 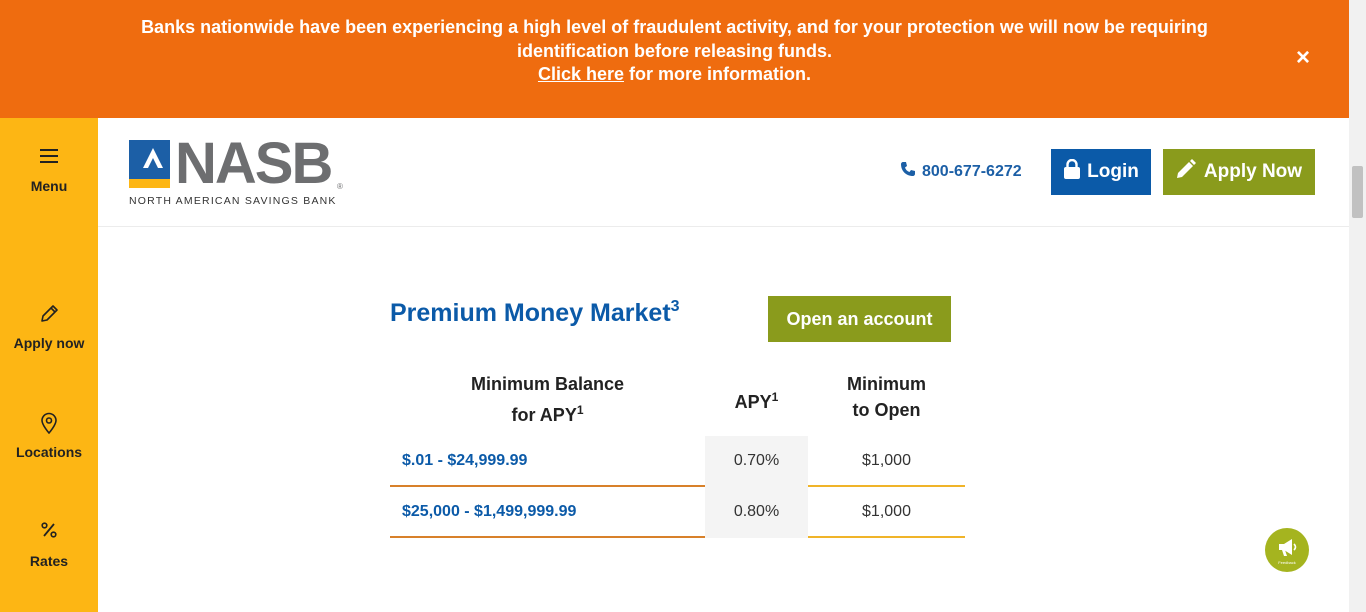 I want to click on logo-subtitle: NORTH AMERICAN SAVINGS BANK, so click(x=233, y=201).